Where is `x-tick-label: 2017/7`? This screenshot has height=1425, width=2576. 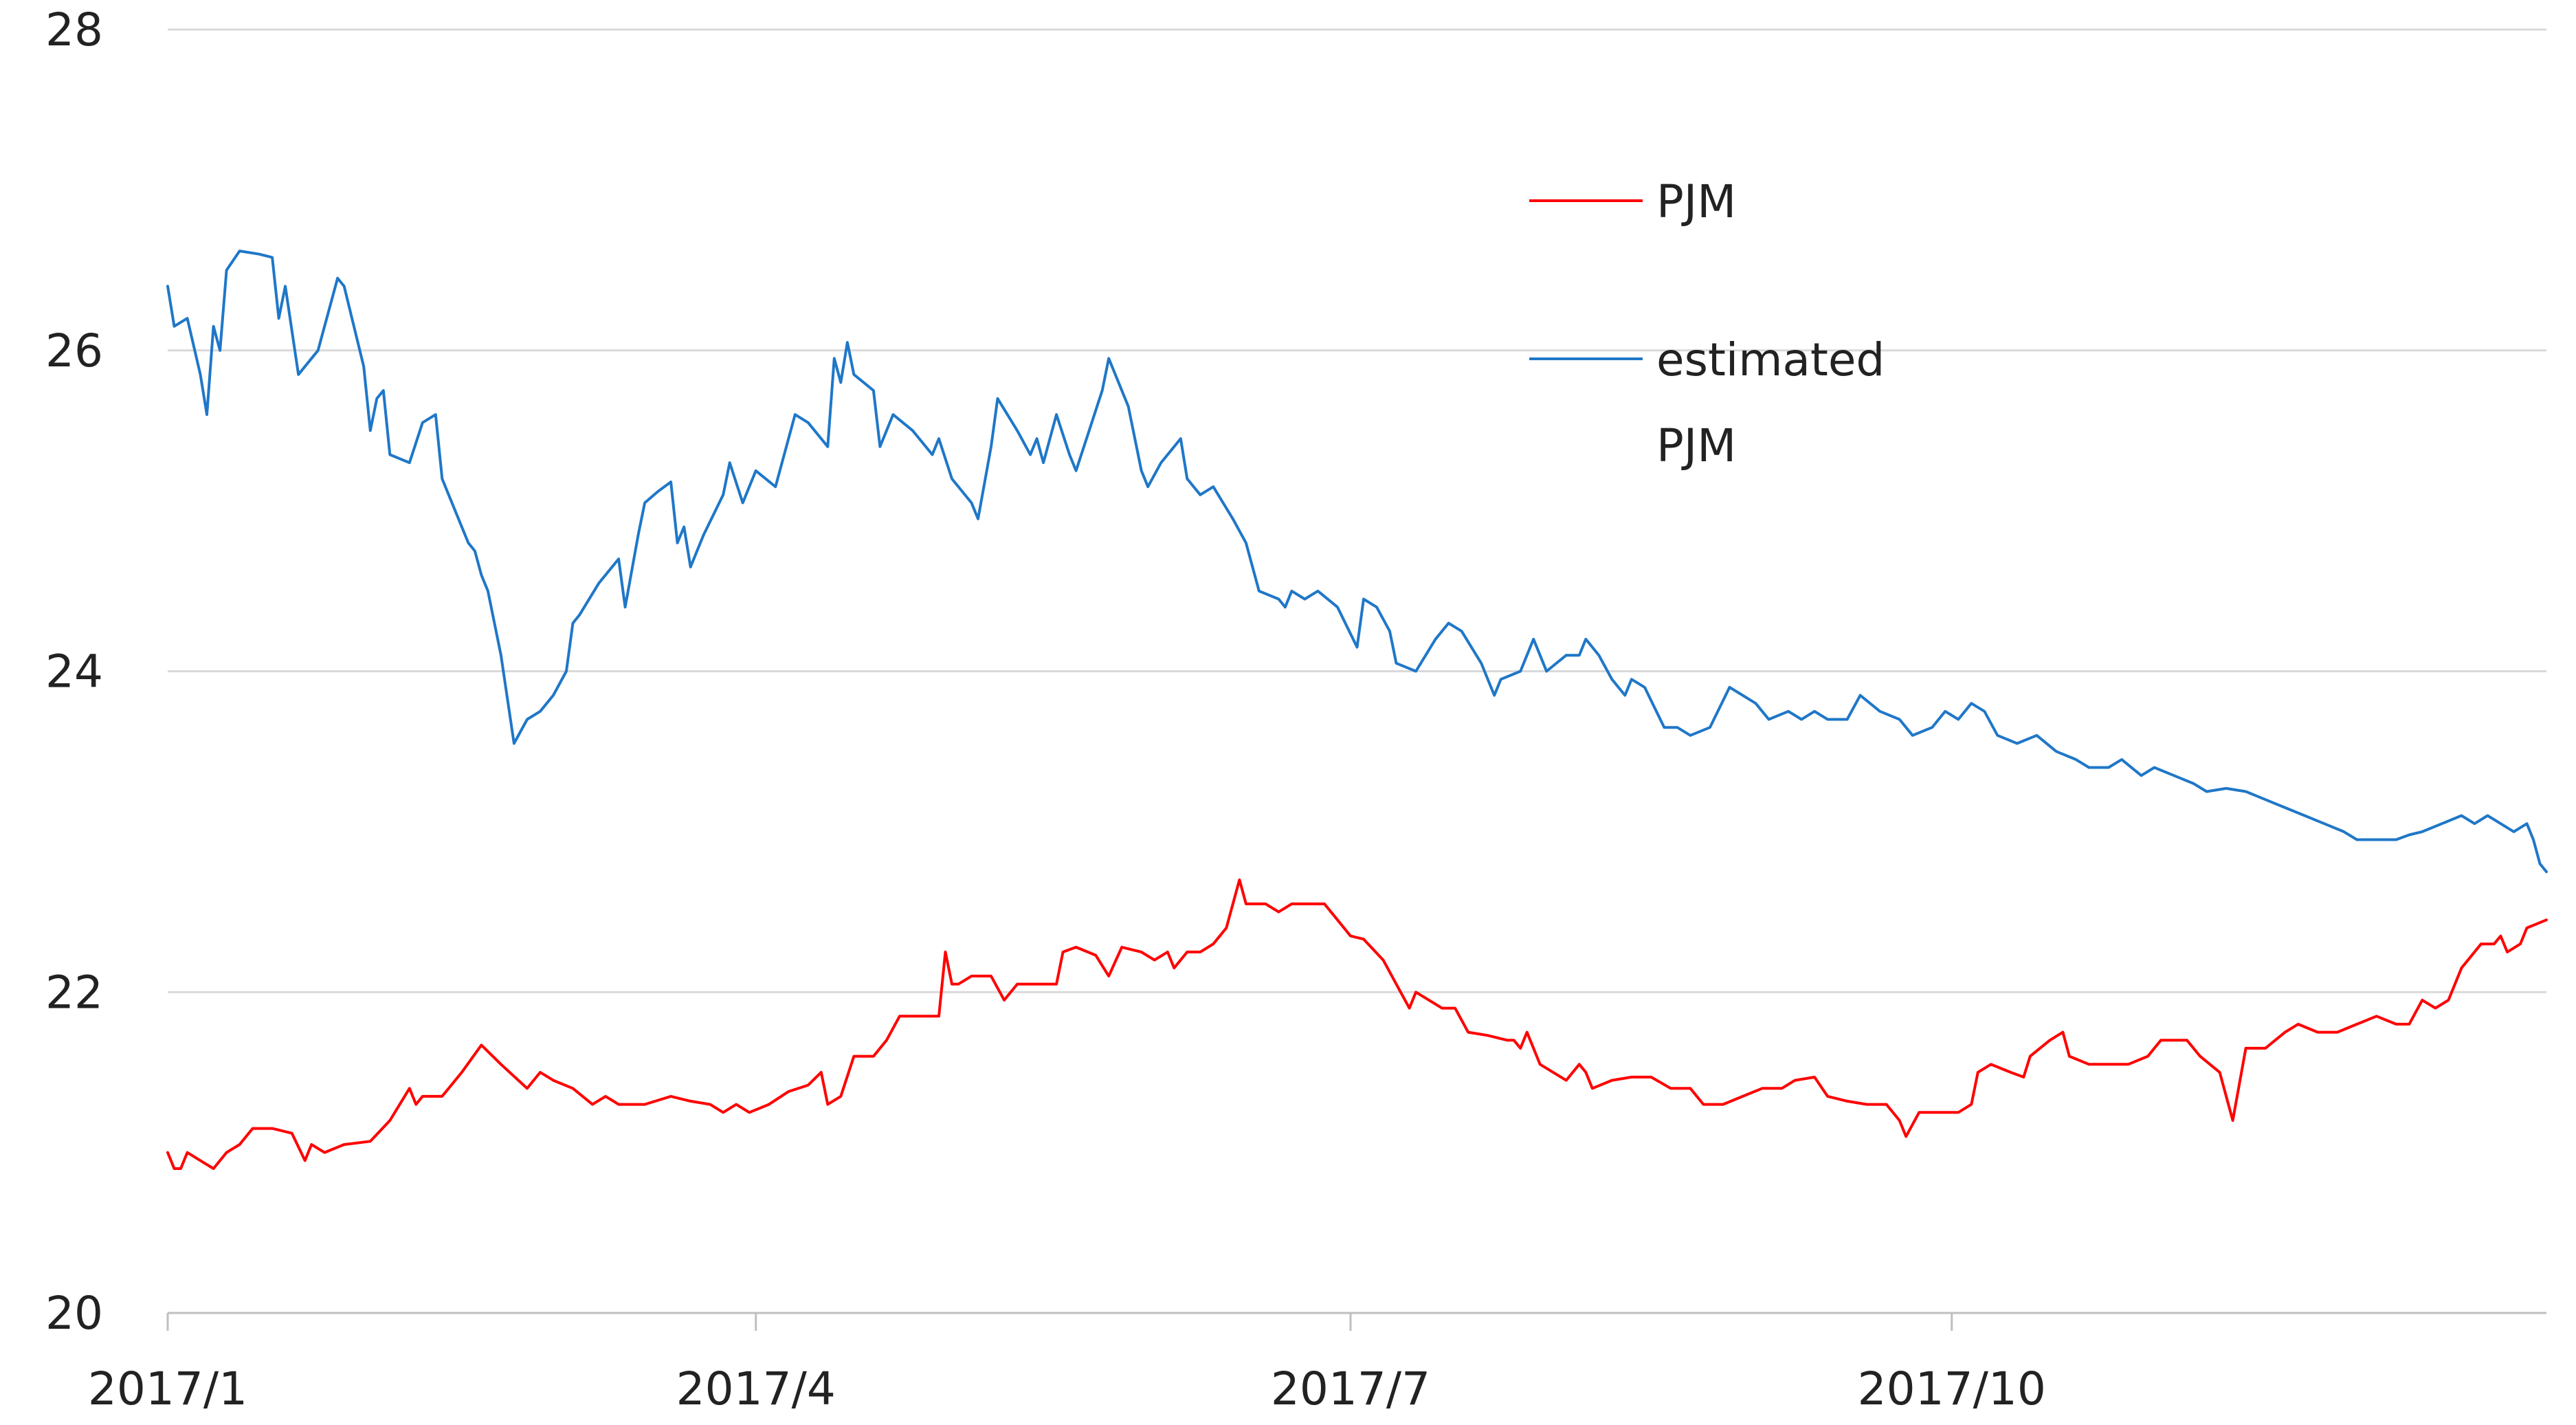 x-tick-label: 2017/7 is located at coordinates (1350, 1388).